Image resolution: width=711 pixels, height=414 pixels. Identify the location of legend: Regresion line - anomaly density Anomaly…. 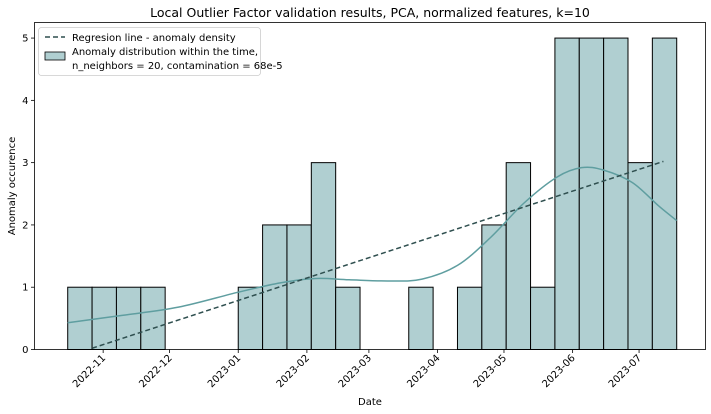
(160, 51).